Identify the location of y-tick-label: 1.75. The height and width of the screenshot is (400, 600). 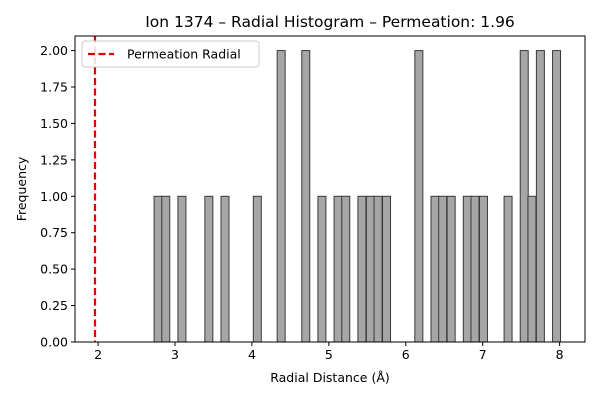
(54, 87).